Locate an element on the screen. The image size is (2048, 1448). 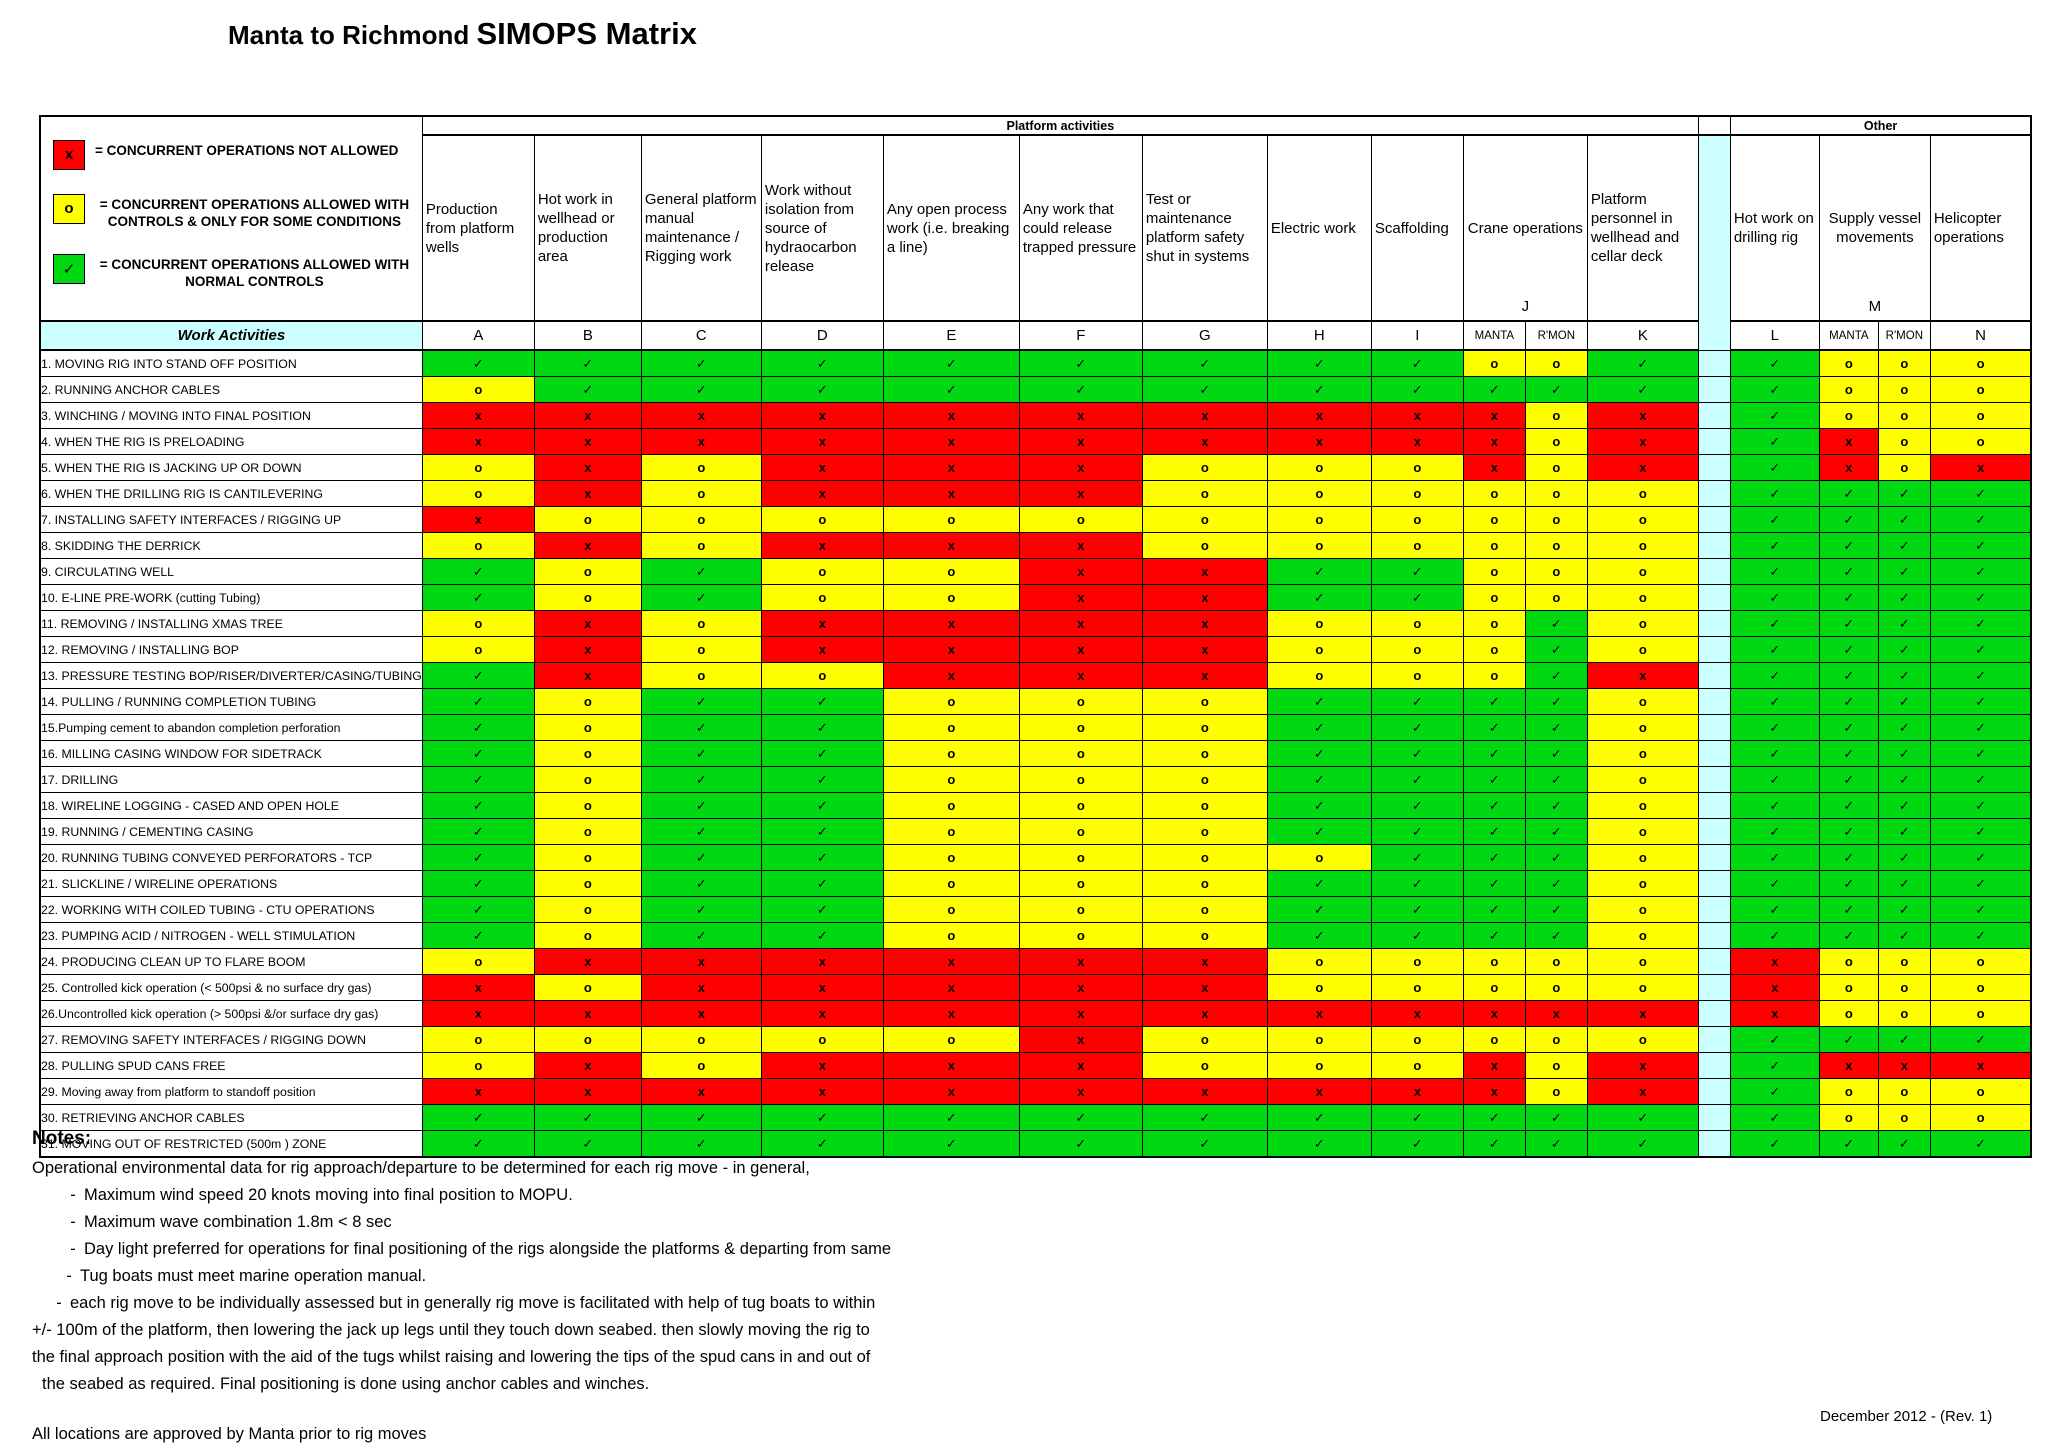
work-activity-label: 5. WHEN THE RIG IS JACKING UP OR DOWN is located at coordinates (231, 467).